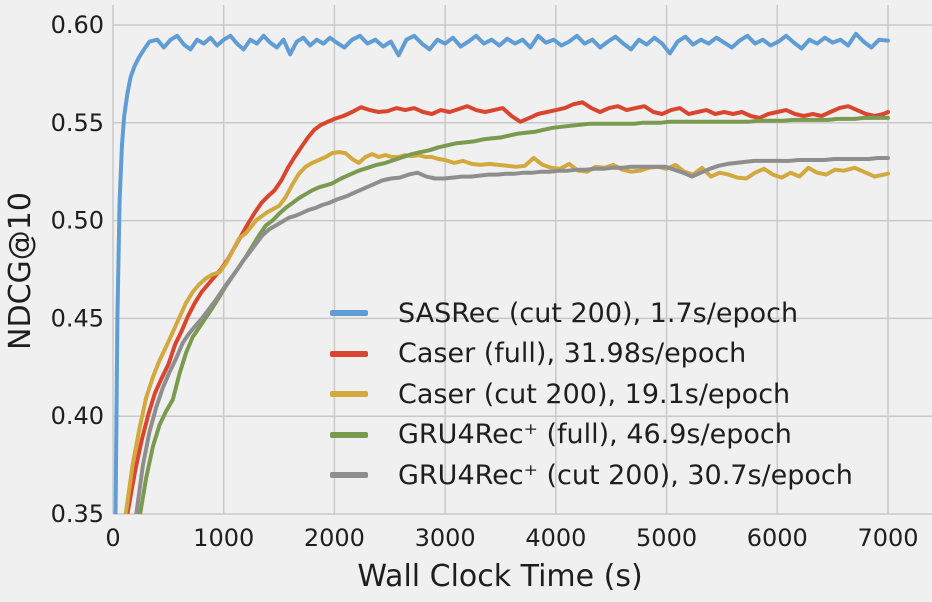 This screenshot has width=932, height=602. What do you see at coordinates (598, 313) in the screenshot?
I see `legend-label: SASRec (cut 200), 1.7s/epoch` at bounding box center [598, 313].